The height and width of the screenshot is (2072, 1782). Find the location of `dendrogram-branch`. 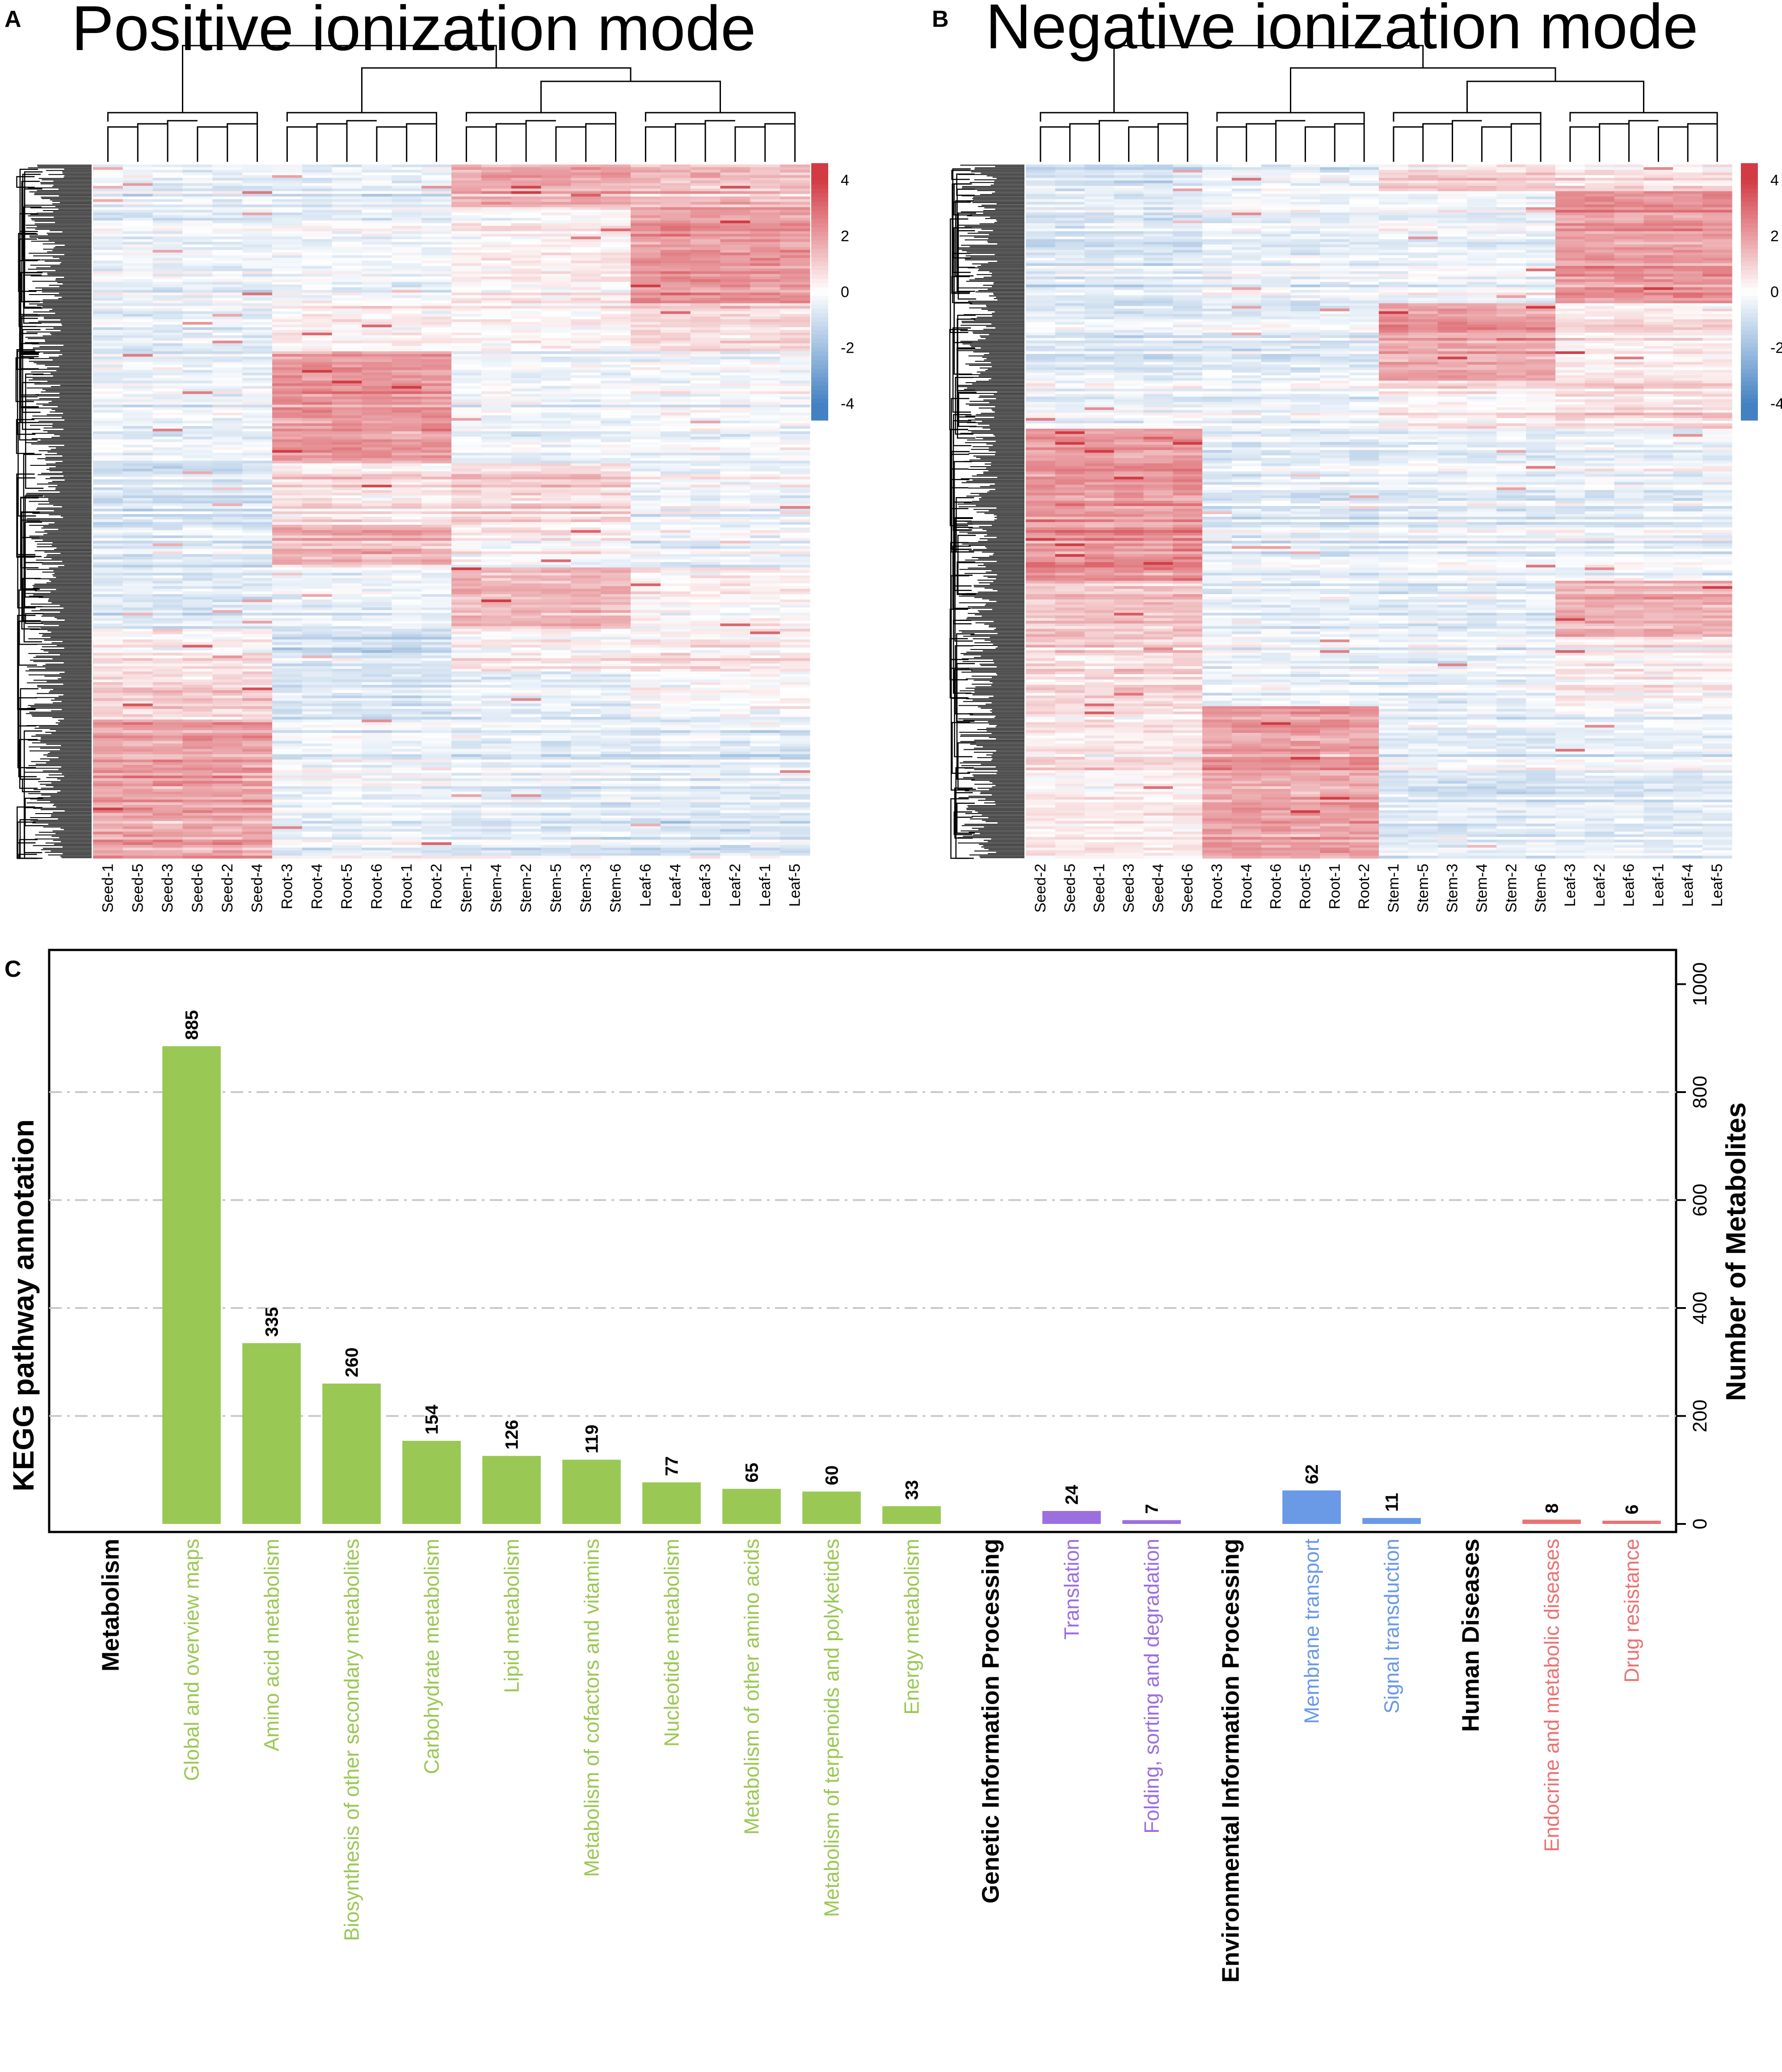

dendrogram-branch is located at coordinates (123, 144).